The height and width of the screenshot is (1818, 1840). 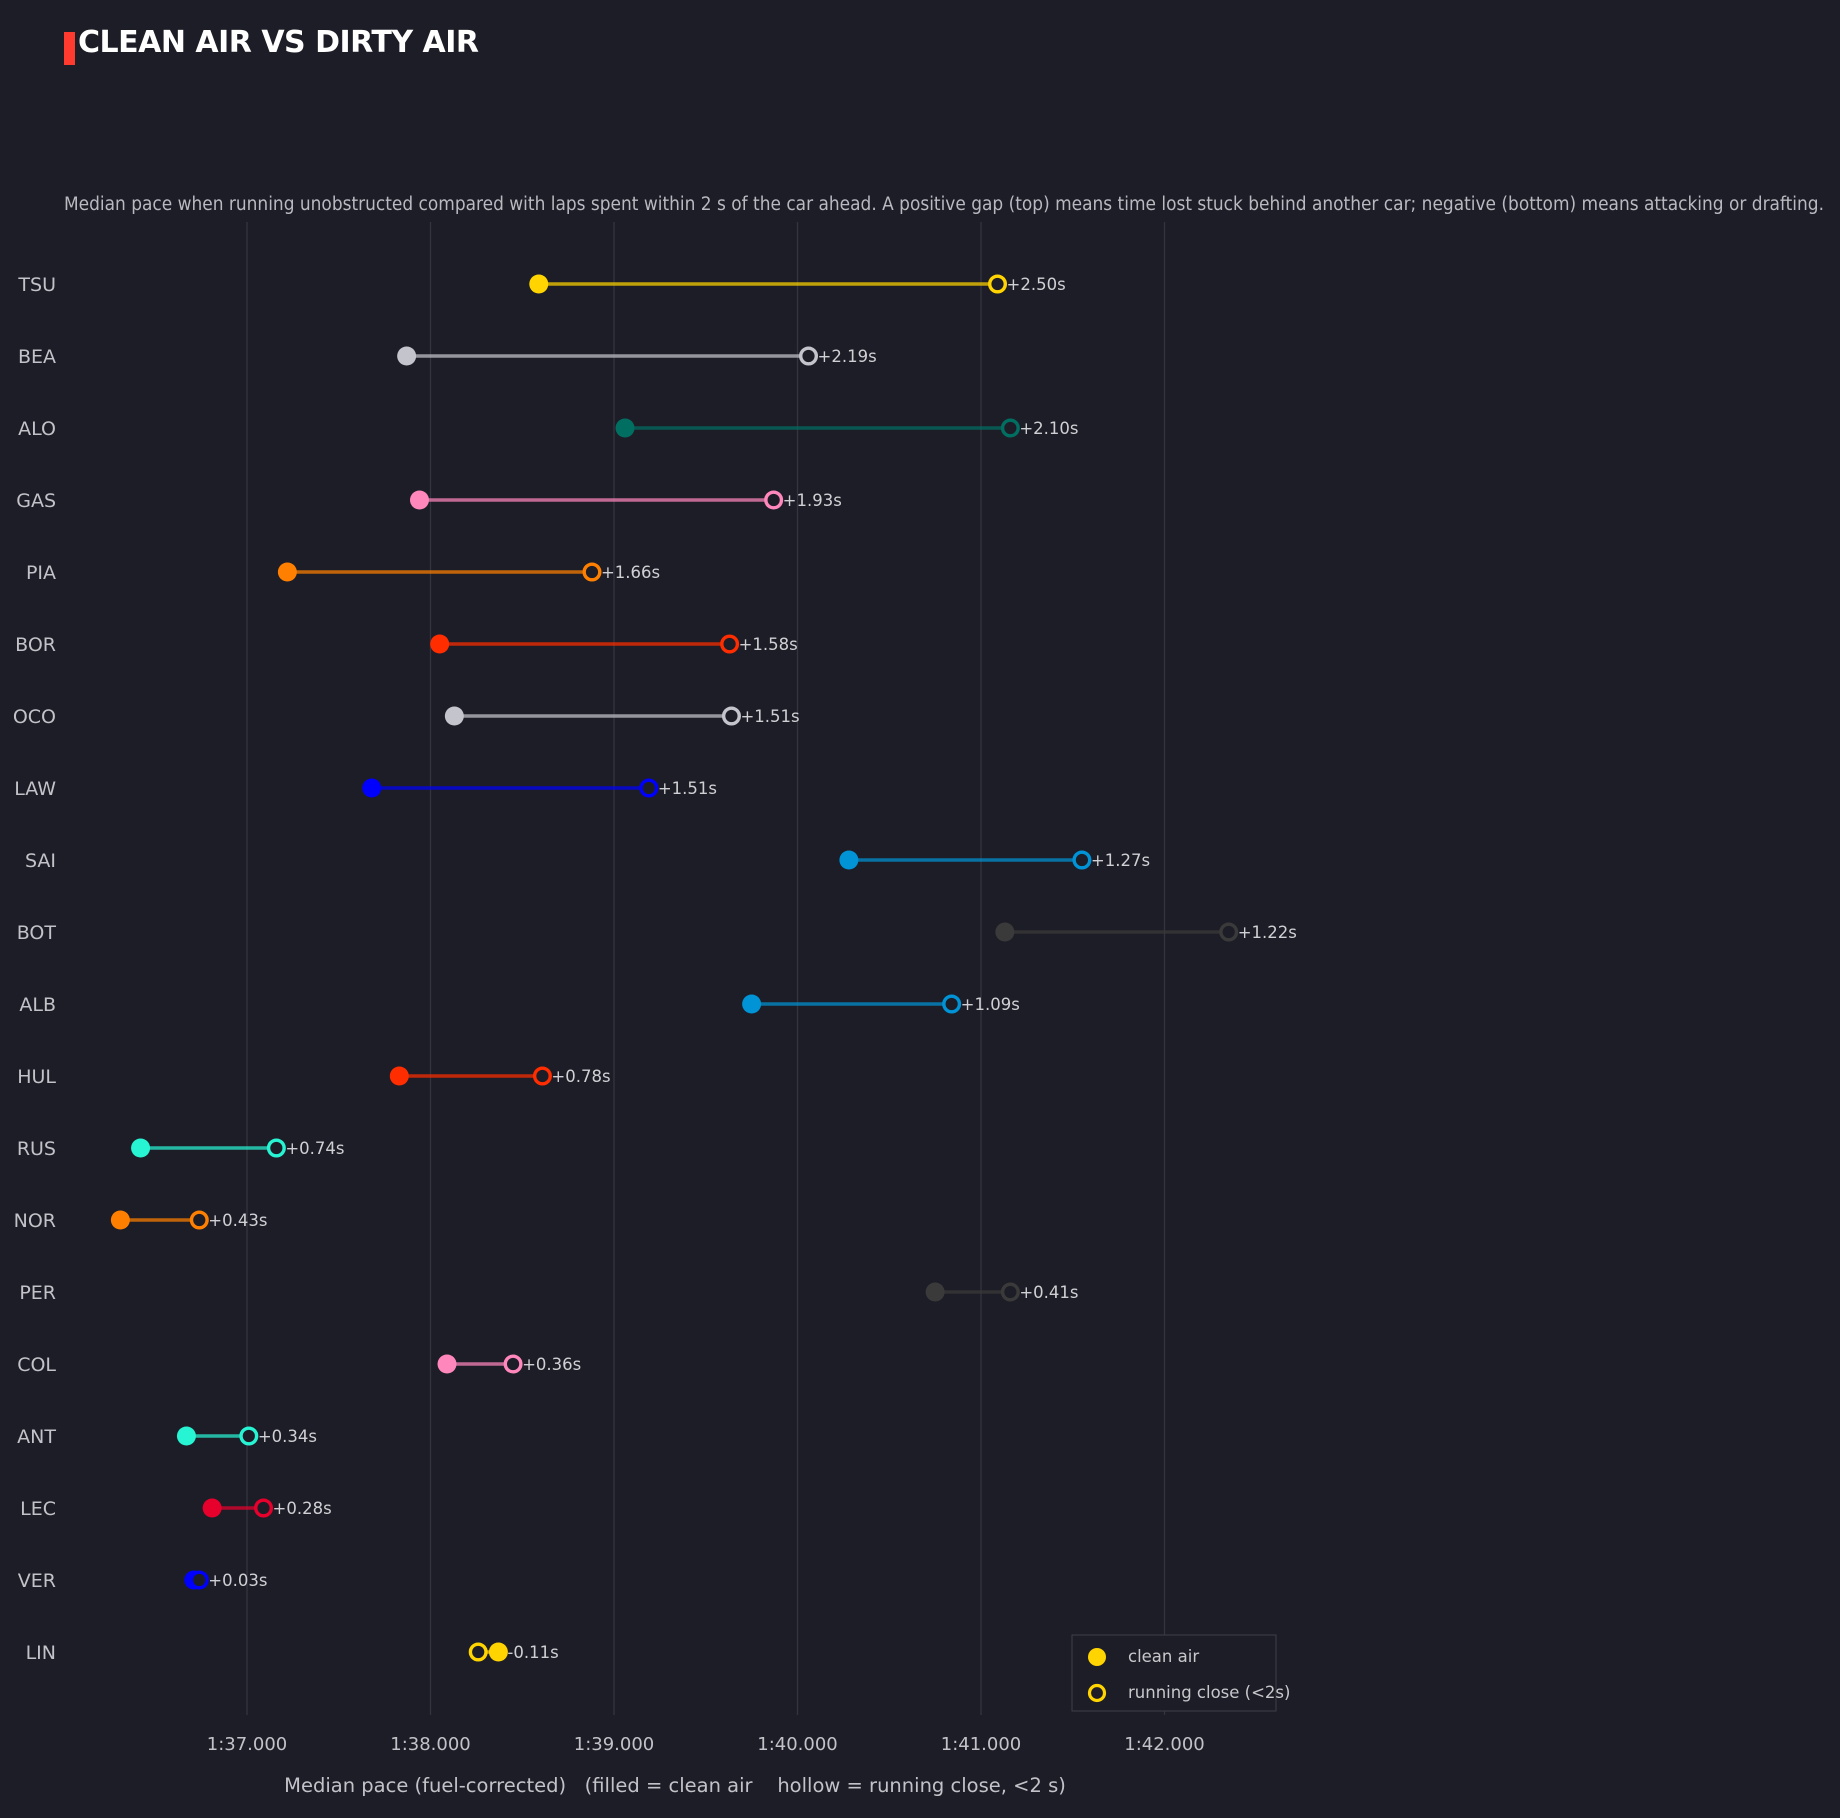 What do you see at coordinates (34, 717) in the screenshot?
I see `driver-label-oco: OCO` at bounding box center [34, 717].